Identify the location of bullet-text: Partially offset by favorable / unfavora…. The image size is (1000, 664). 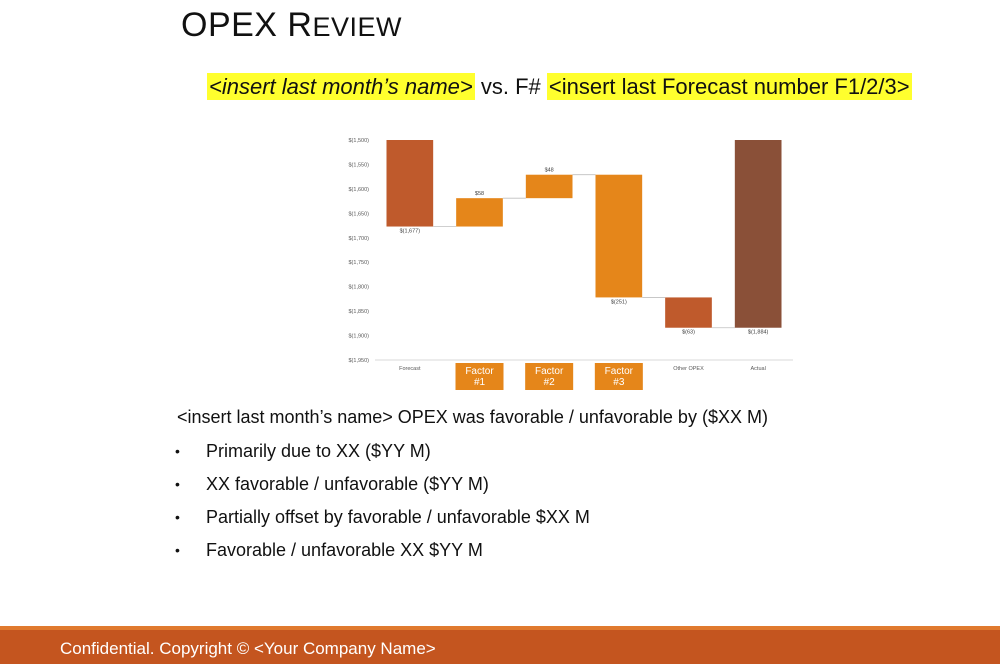
(398, 517).